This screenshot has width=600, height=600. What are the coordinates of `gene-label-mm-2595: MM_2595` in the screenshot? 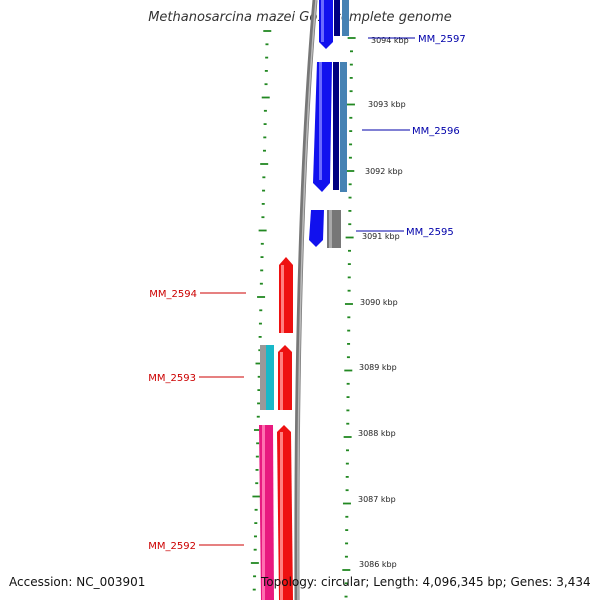 It's located at (430, 232).